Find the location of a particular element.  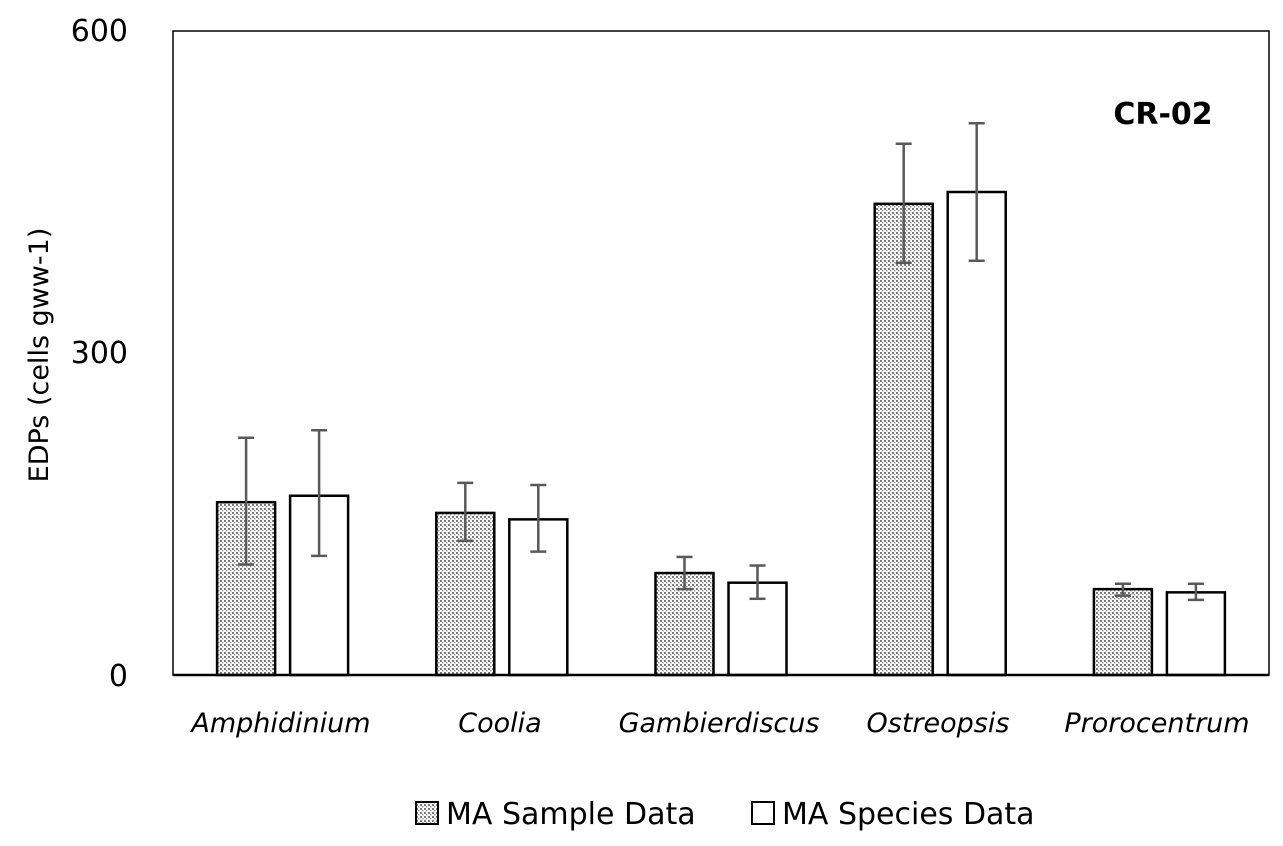

panel-label: CR-02 is located at coordinates (1162, 114).